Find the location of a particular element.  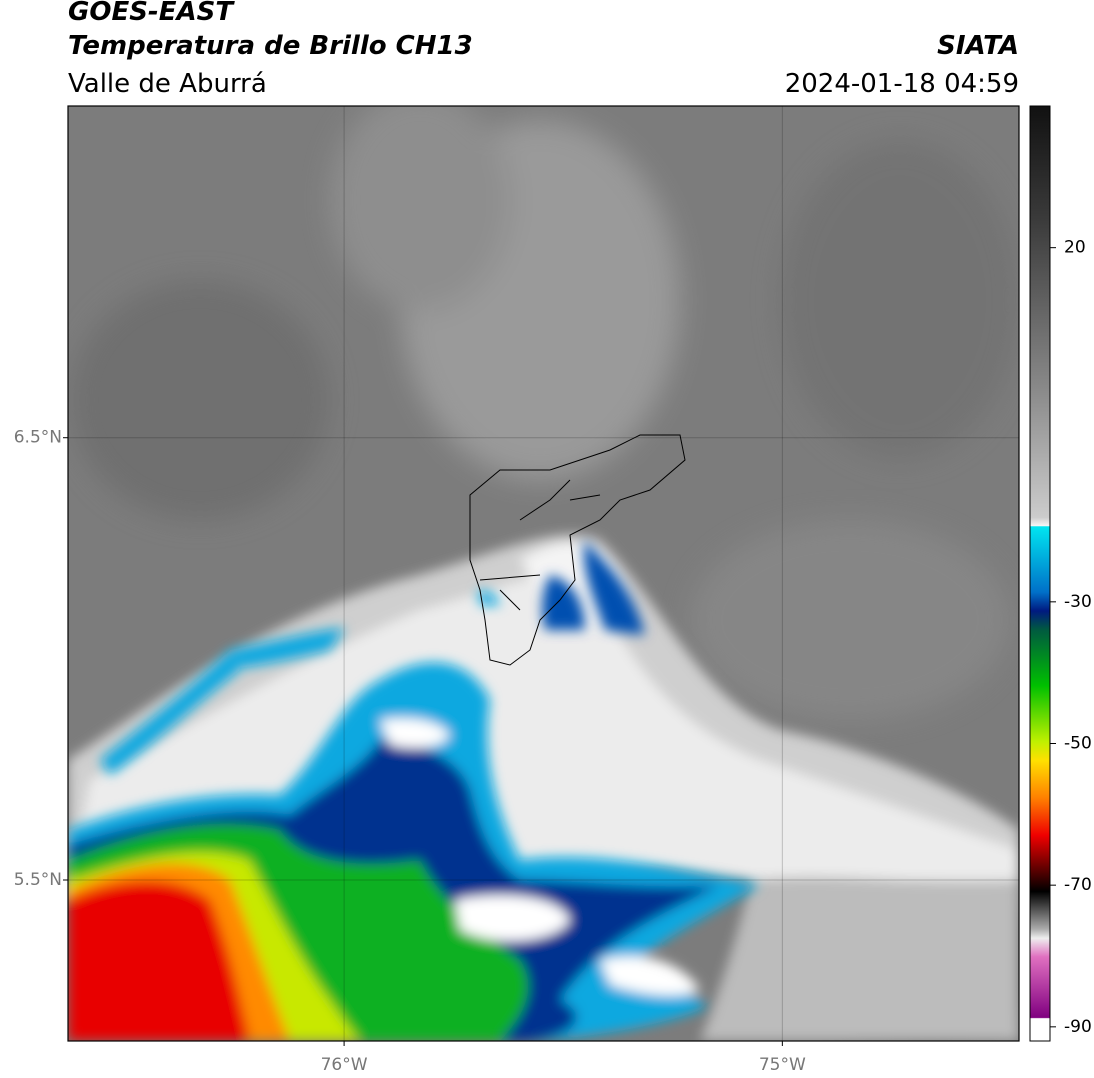

product-title: Temperatura de Brillo CH13 is located at coordinates (270, 46).